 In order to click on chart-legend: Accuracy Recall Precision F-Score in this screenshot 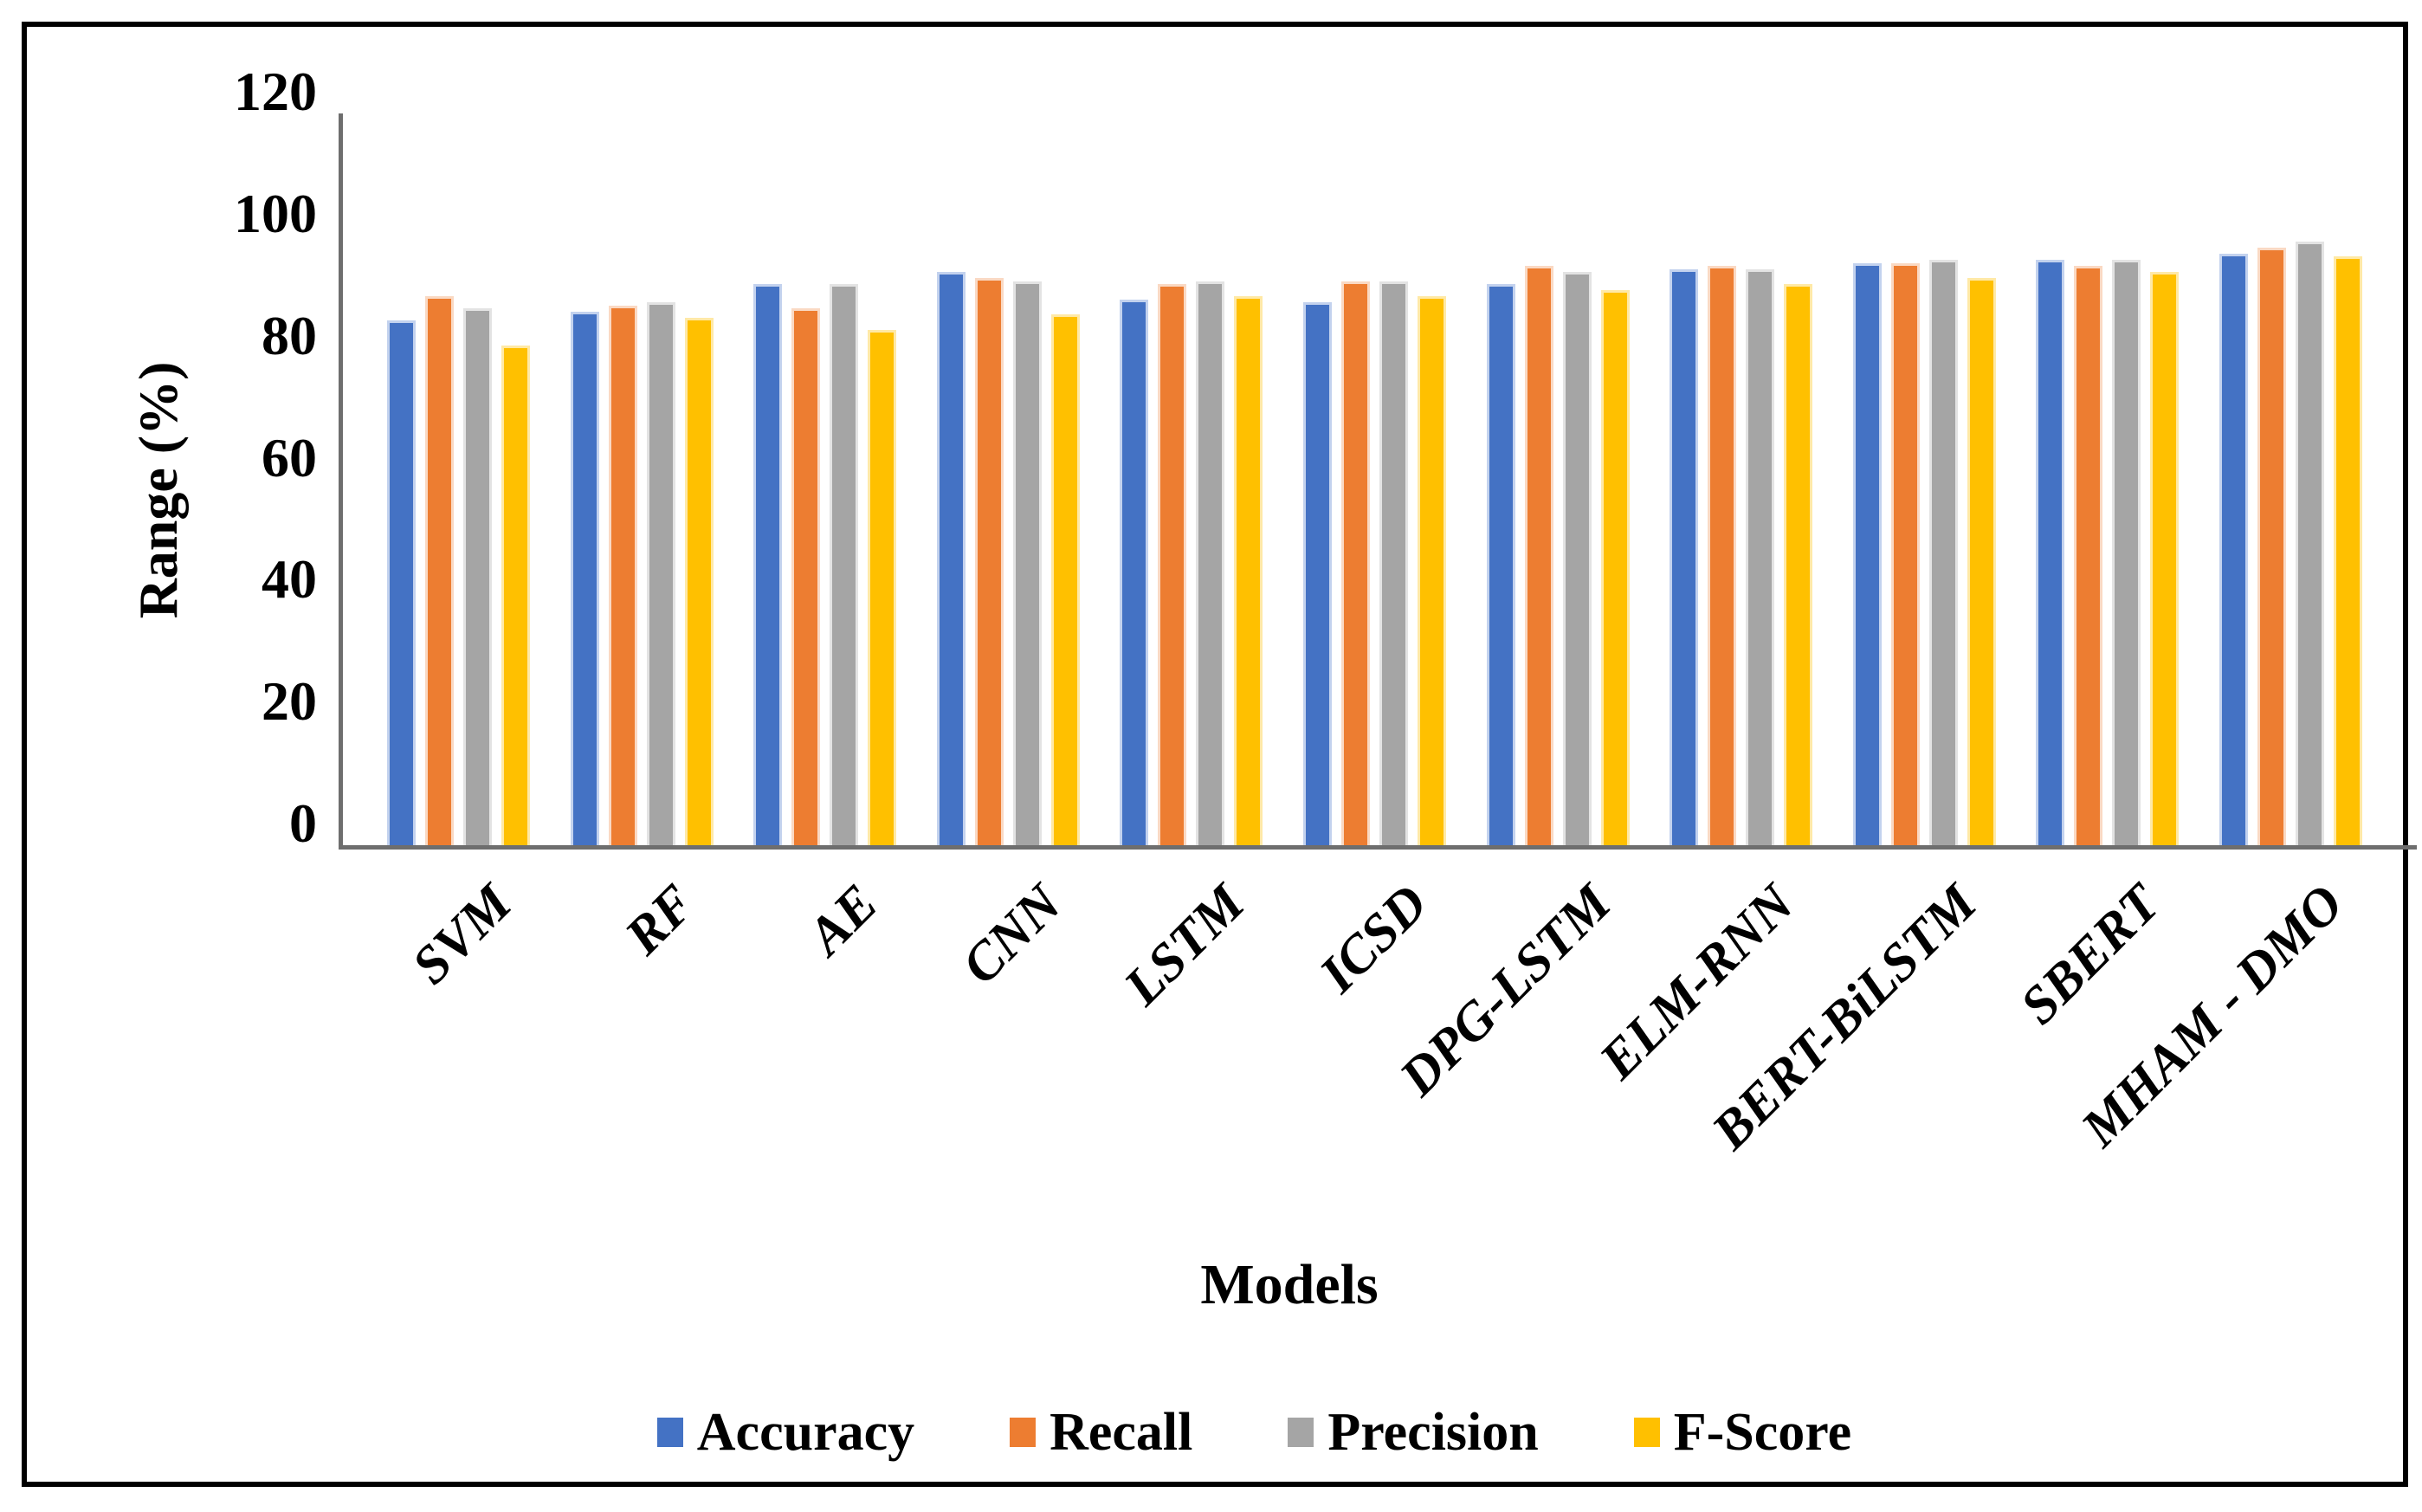, I will do `click(1254, 1432)`.